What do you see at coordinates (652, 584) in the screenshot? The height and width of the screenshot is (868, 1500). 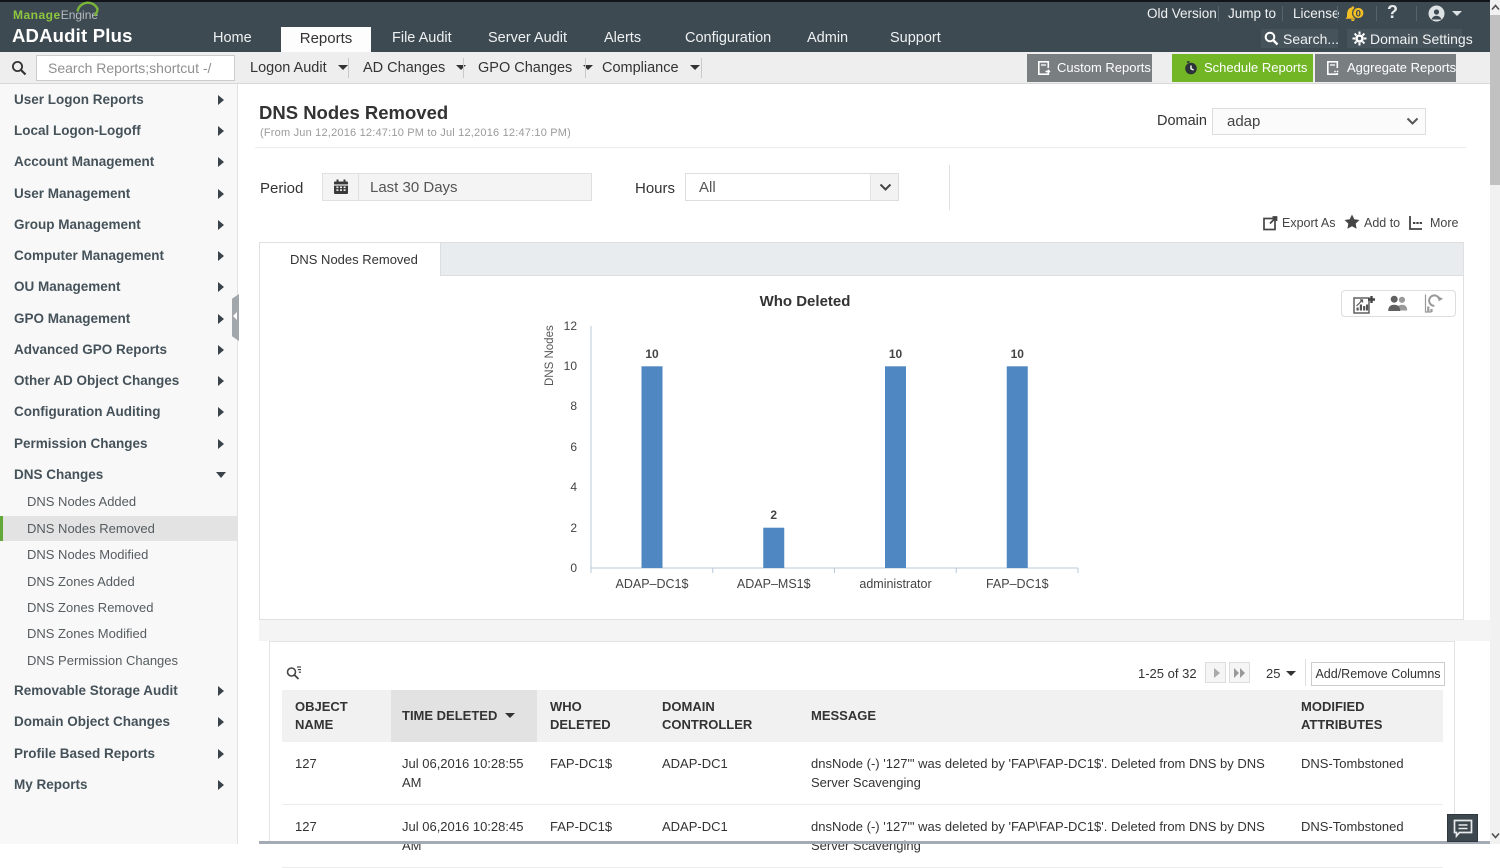 I see `svg-text: ADAP–DC1$` at bounding box center [652, 584].